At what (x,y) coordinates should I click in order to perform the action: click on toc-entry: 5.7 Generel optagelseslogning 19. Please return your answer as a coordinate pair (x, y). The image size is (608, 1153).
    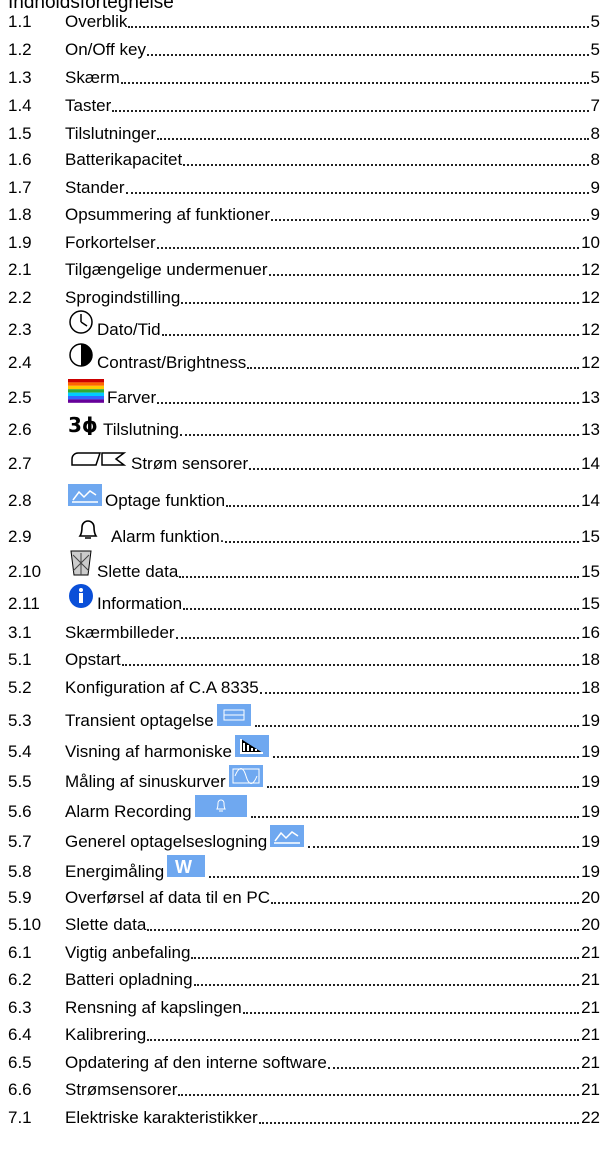
    Looking at the image, I should click on (304, 838).